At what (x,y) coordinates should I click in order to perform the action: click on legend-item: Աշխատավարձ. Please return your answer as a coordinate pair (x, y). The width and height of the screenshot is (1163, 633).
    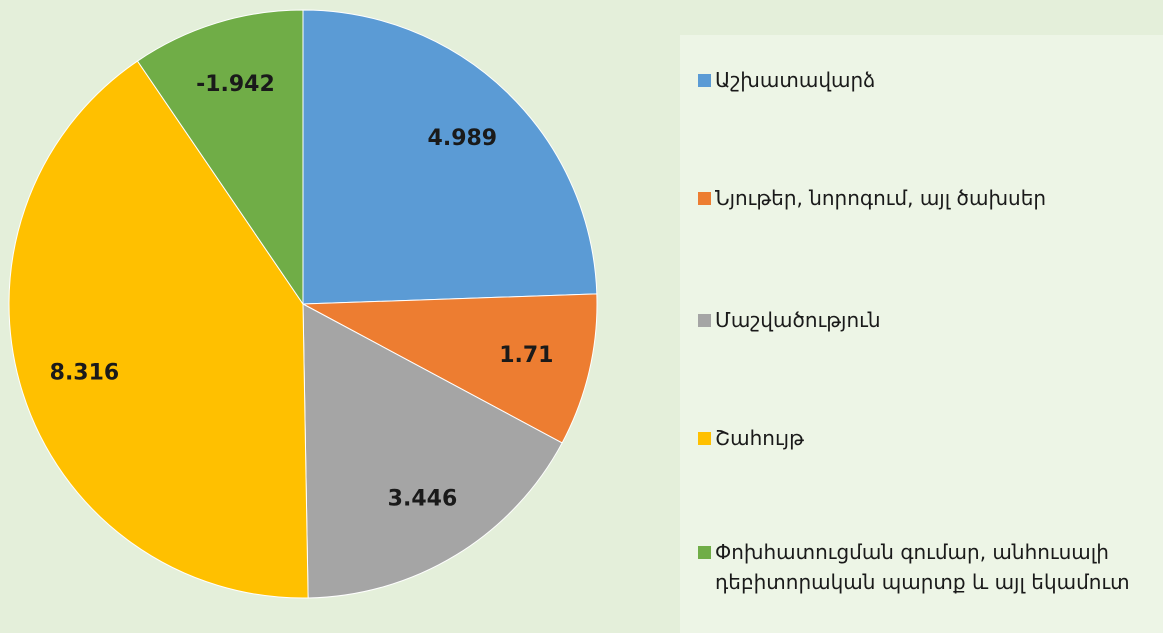
    Looking at the image, I should click on (928, 80).